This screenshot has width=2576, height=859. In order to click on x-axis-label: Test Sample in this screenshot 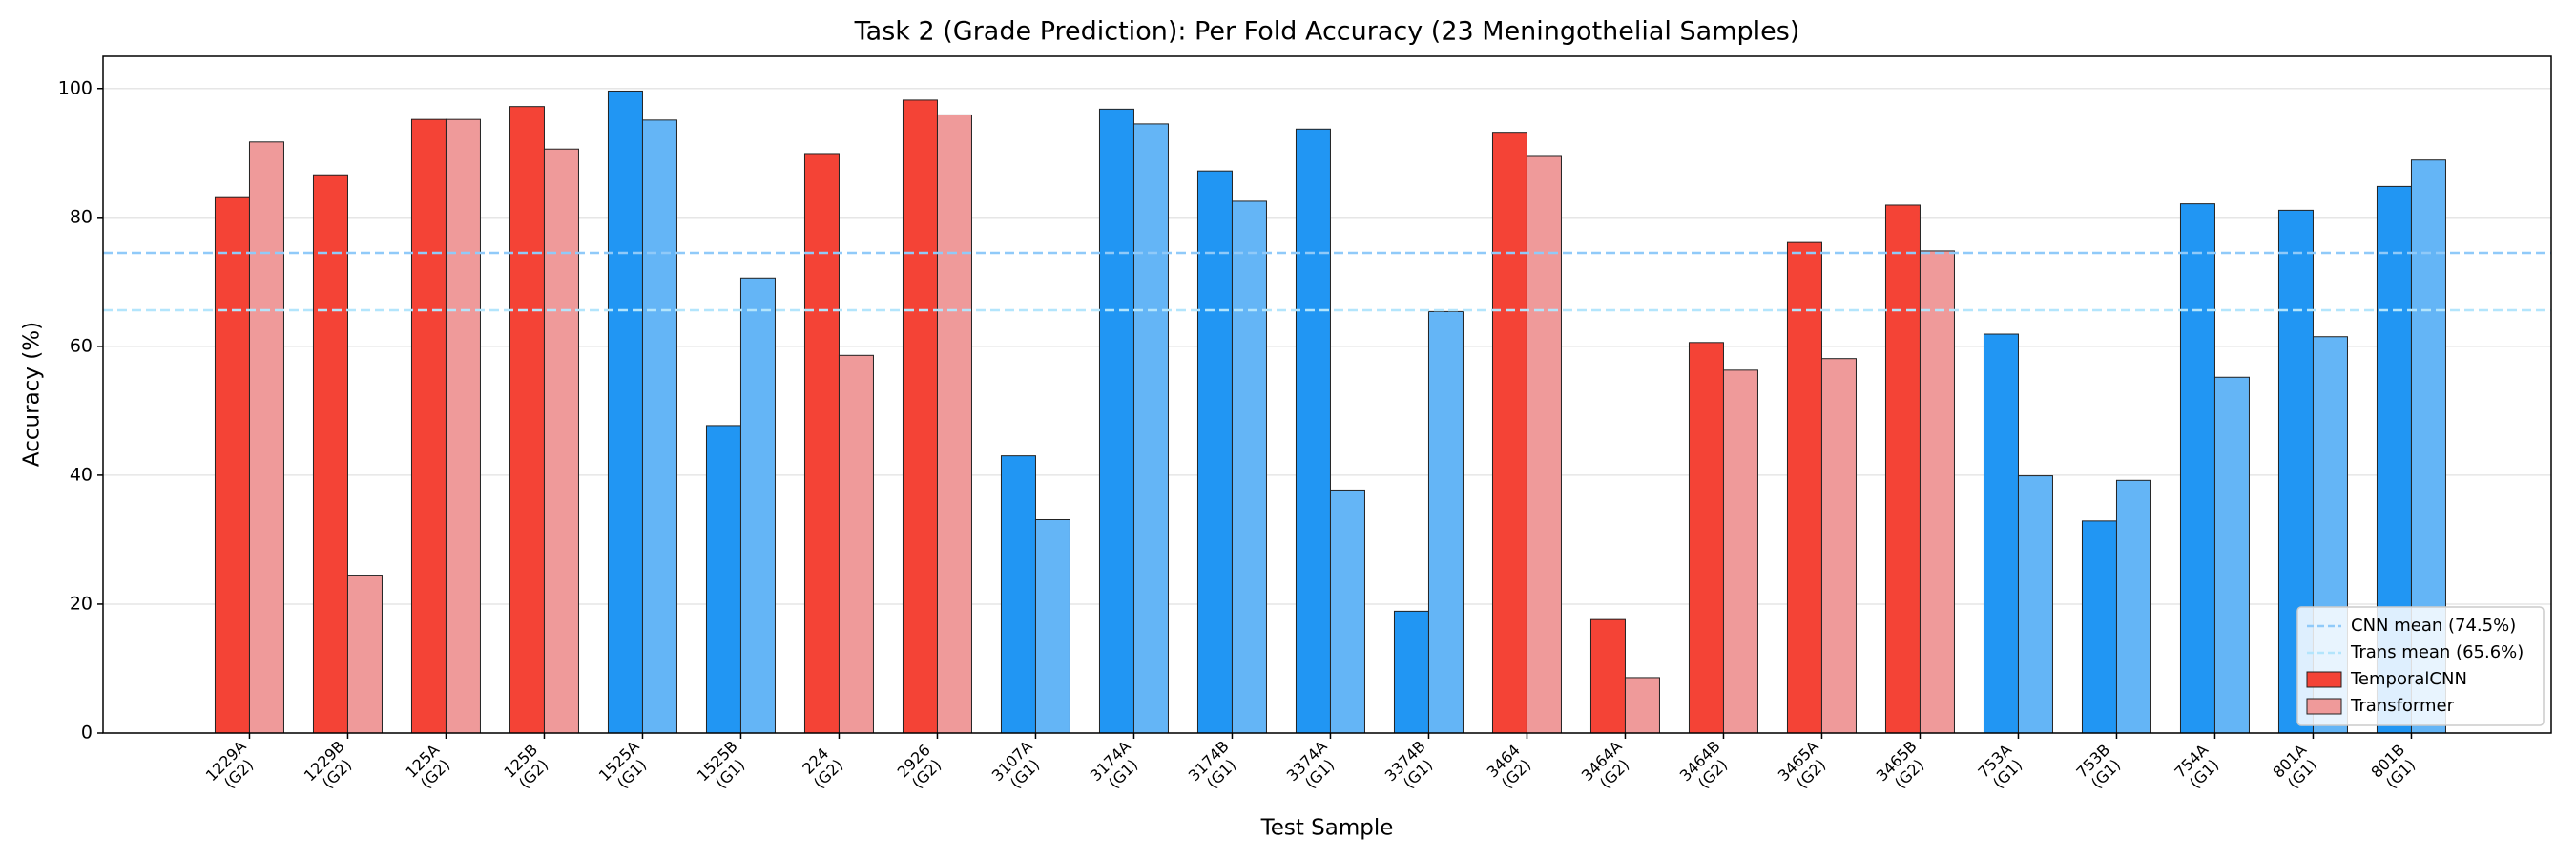, I will do `click(1327, 828)`.